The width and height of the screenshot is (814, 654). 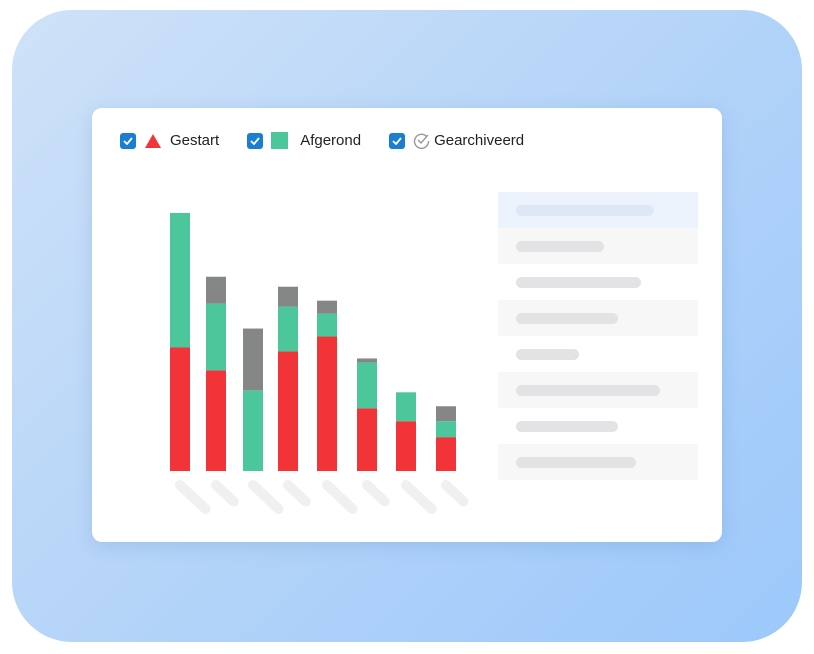 I want to click on placeholder-list, so click(x=598, y=336).